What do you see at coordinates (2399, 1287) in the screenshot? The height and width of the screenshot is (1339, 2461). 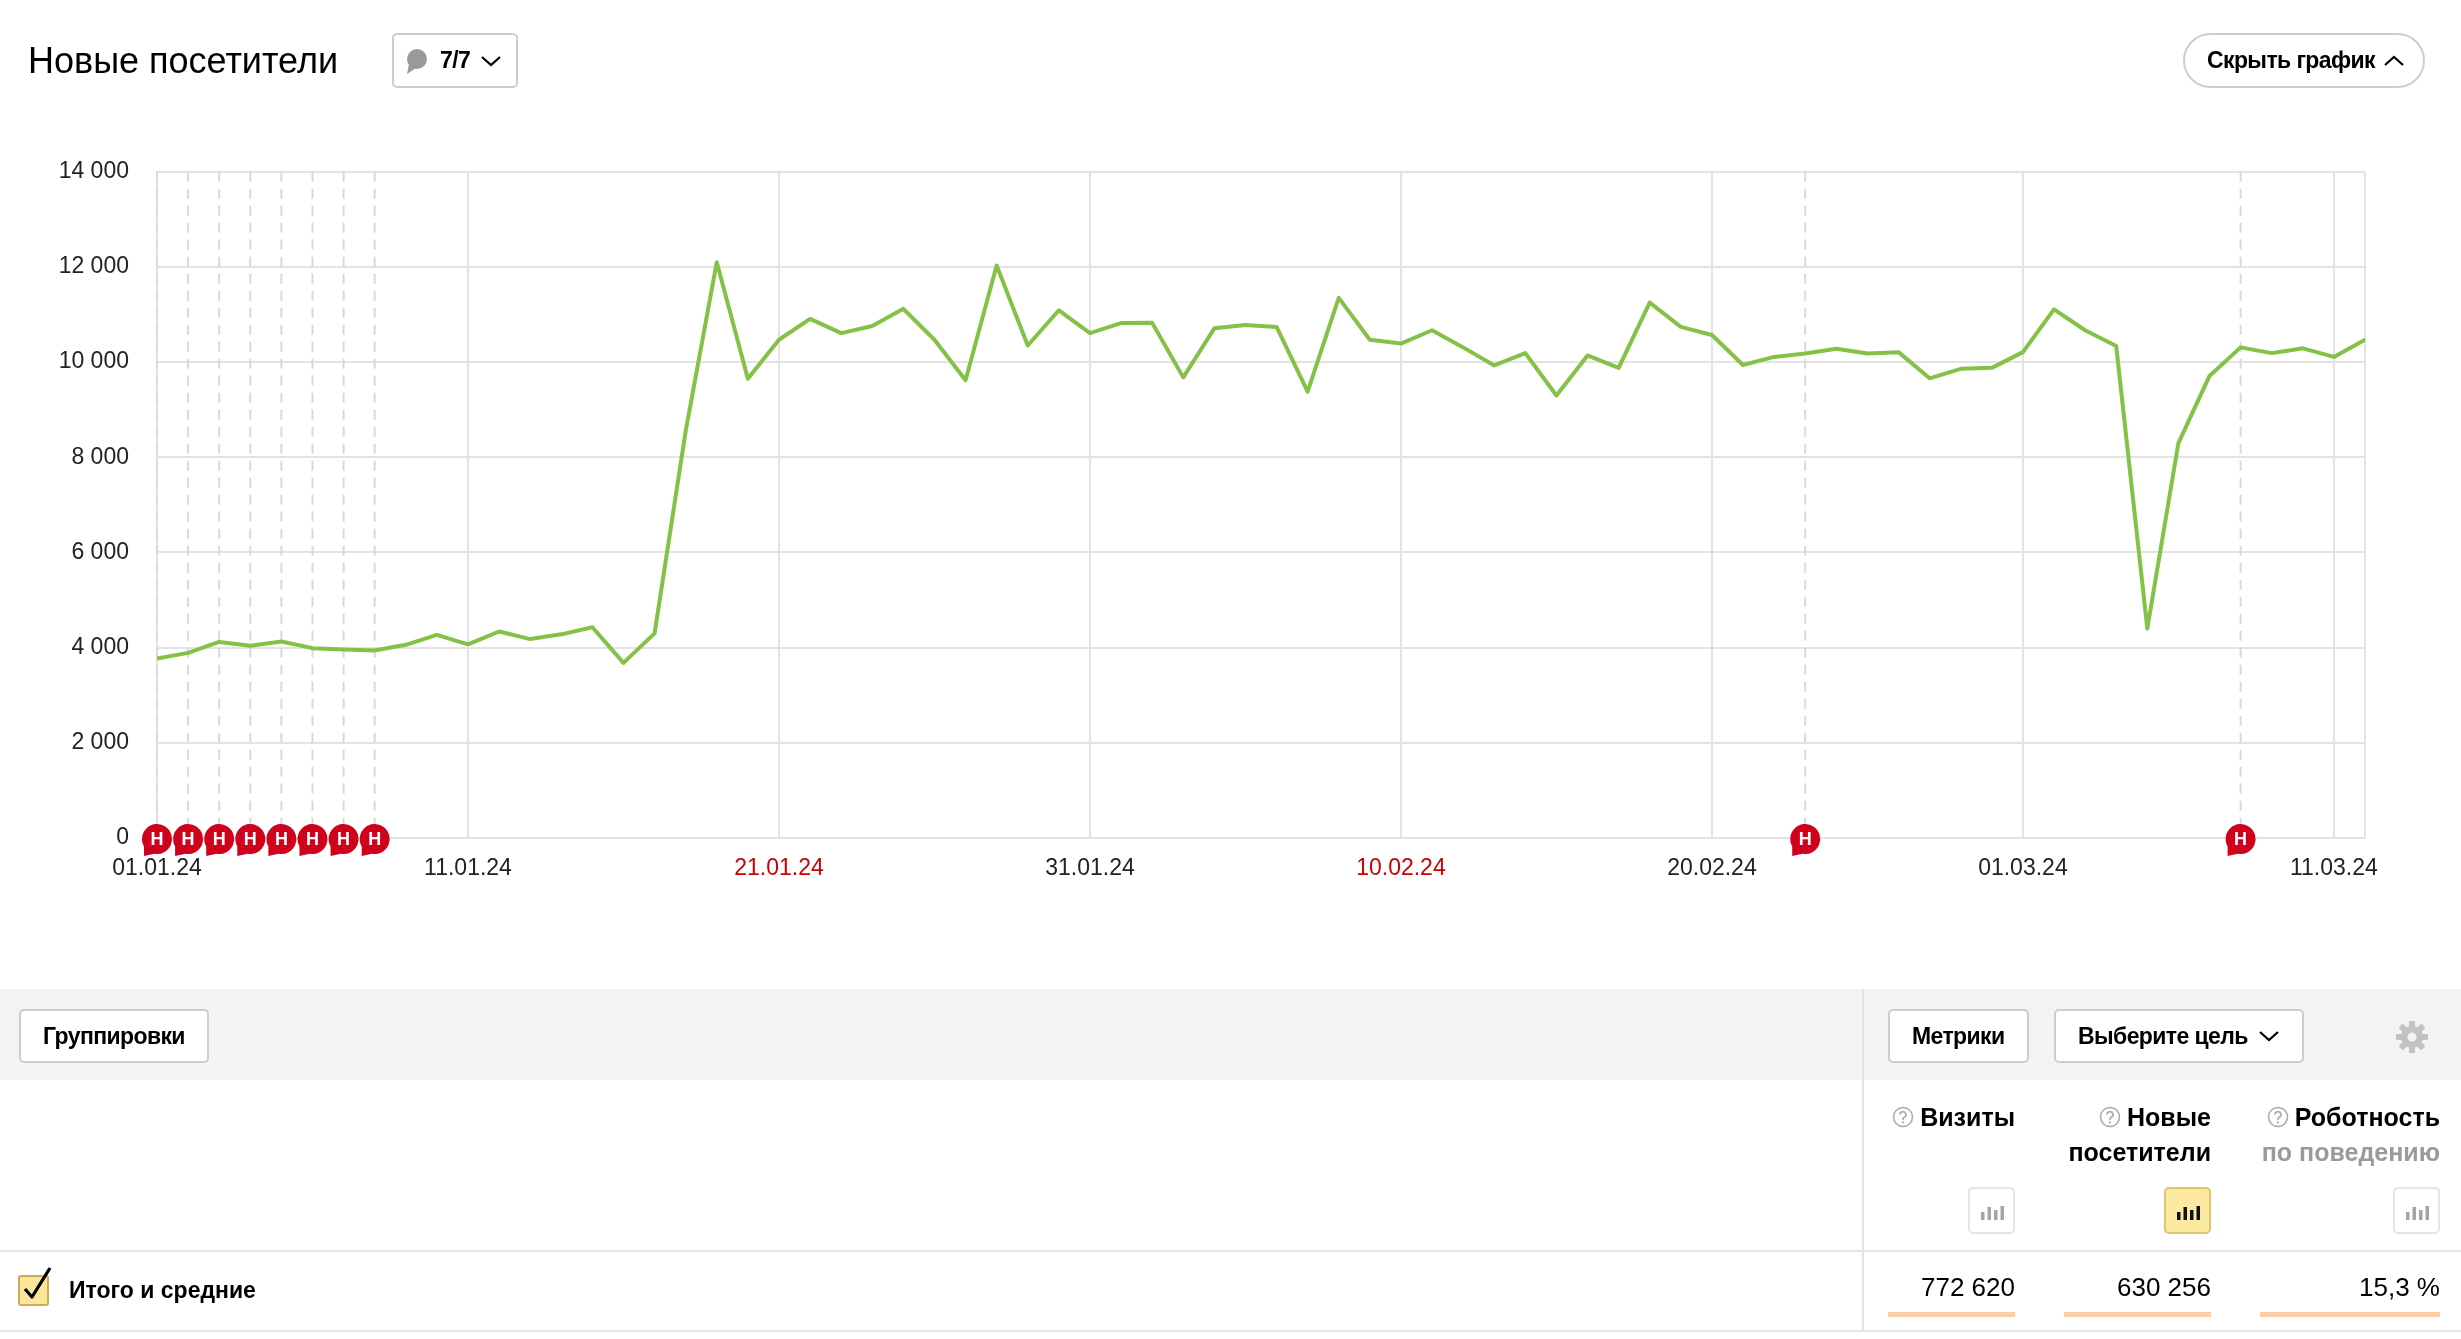 I see `text: 15,3 %` at bounding box center [2399, 1287].